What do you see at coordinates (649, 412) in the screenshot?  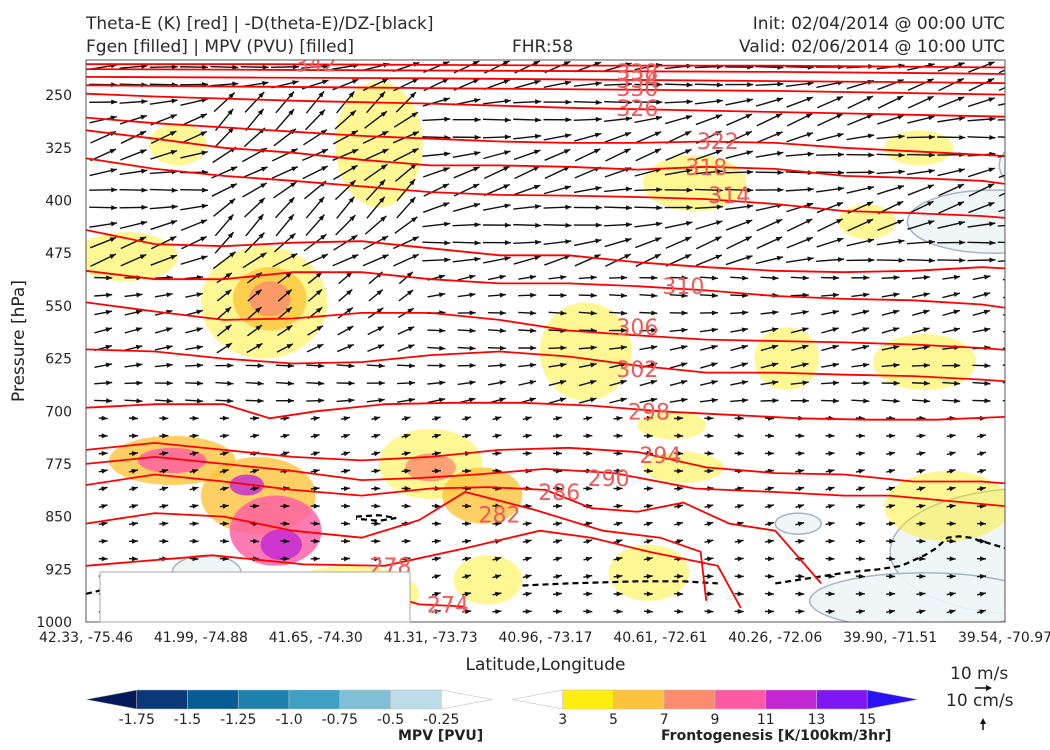 I see `theta-e-label: 298` at bounding box center [649, 412].